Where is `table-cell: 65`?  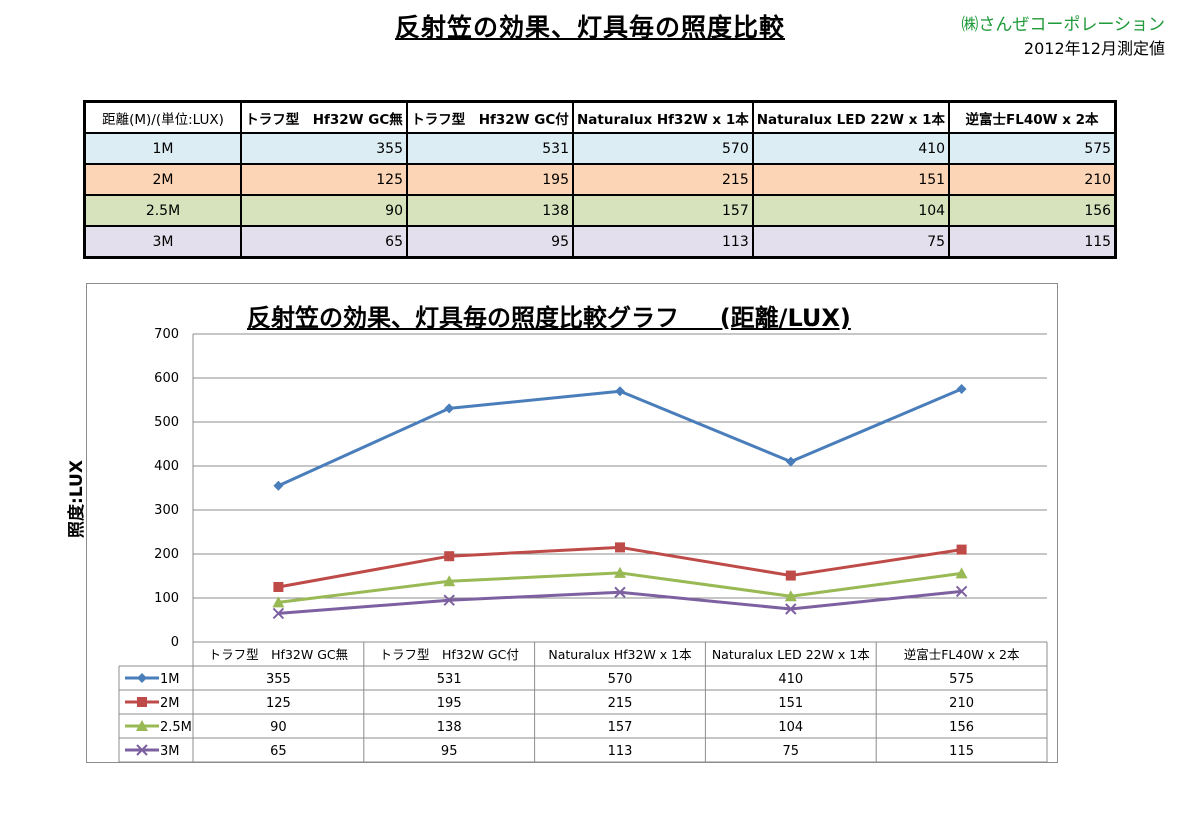
table-cell: 65 is located at coordinates (324, 242).